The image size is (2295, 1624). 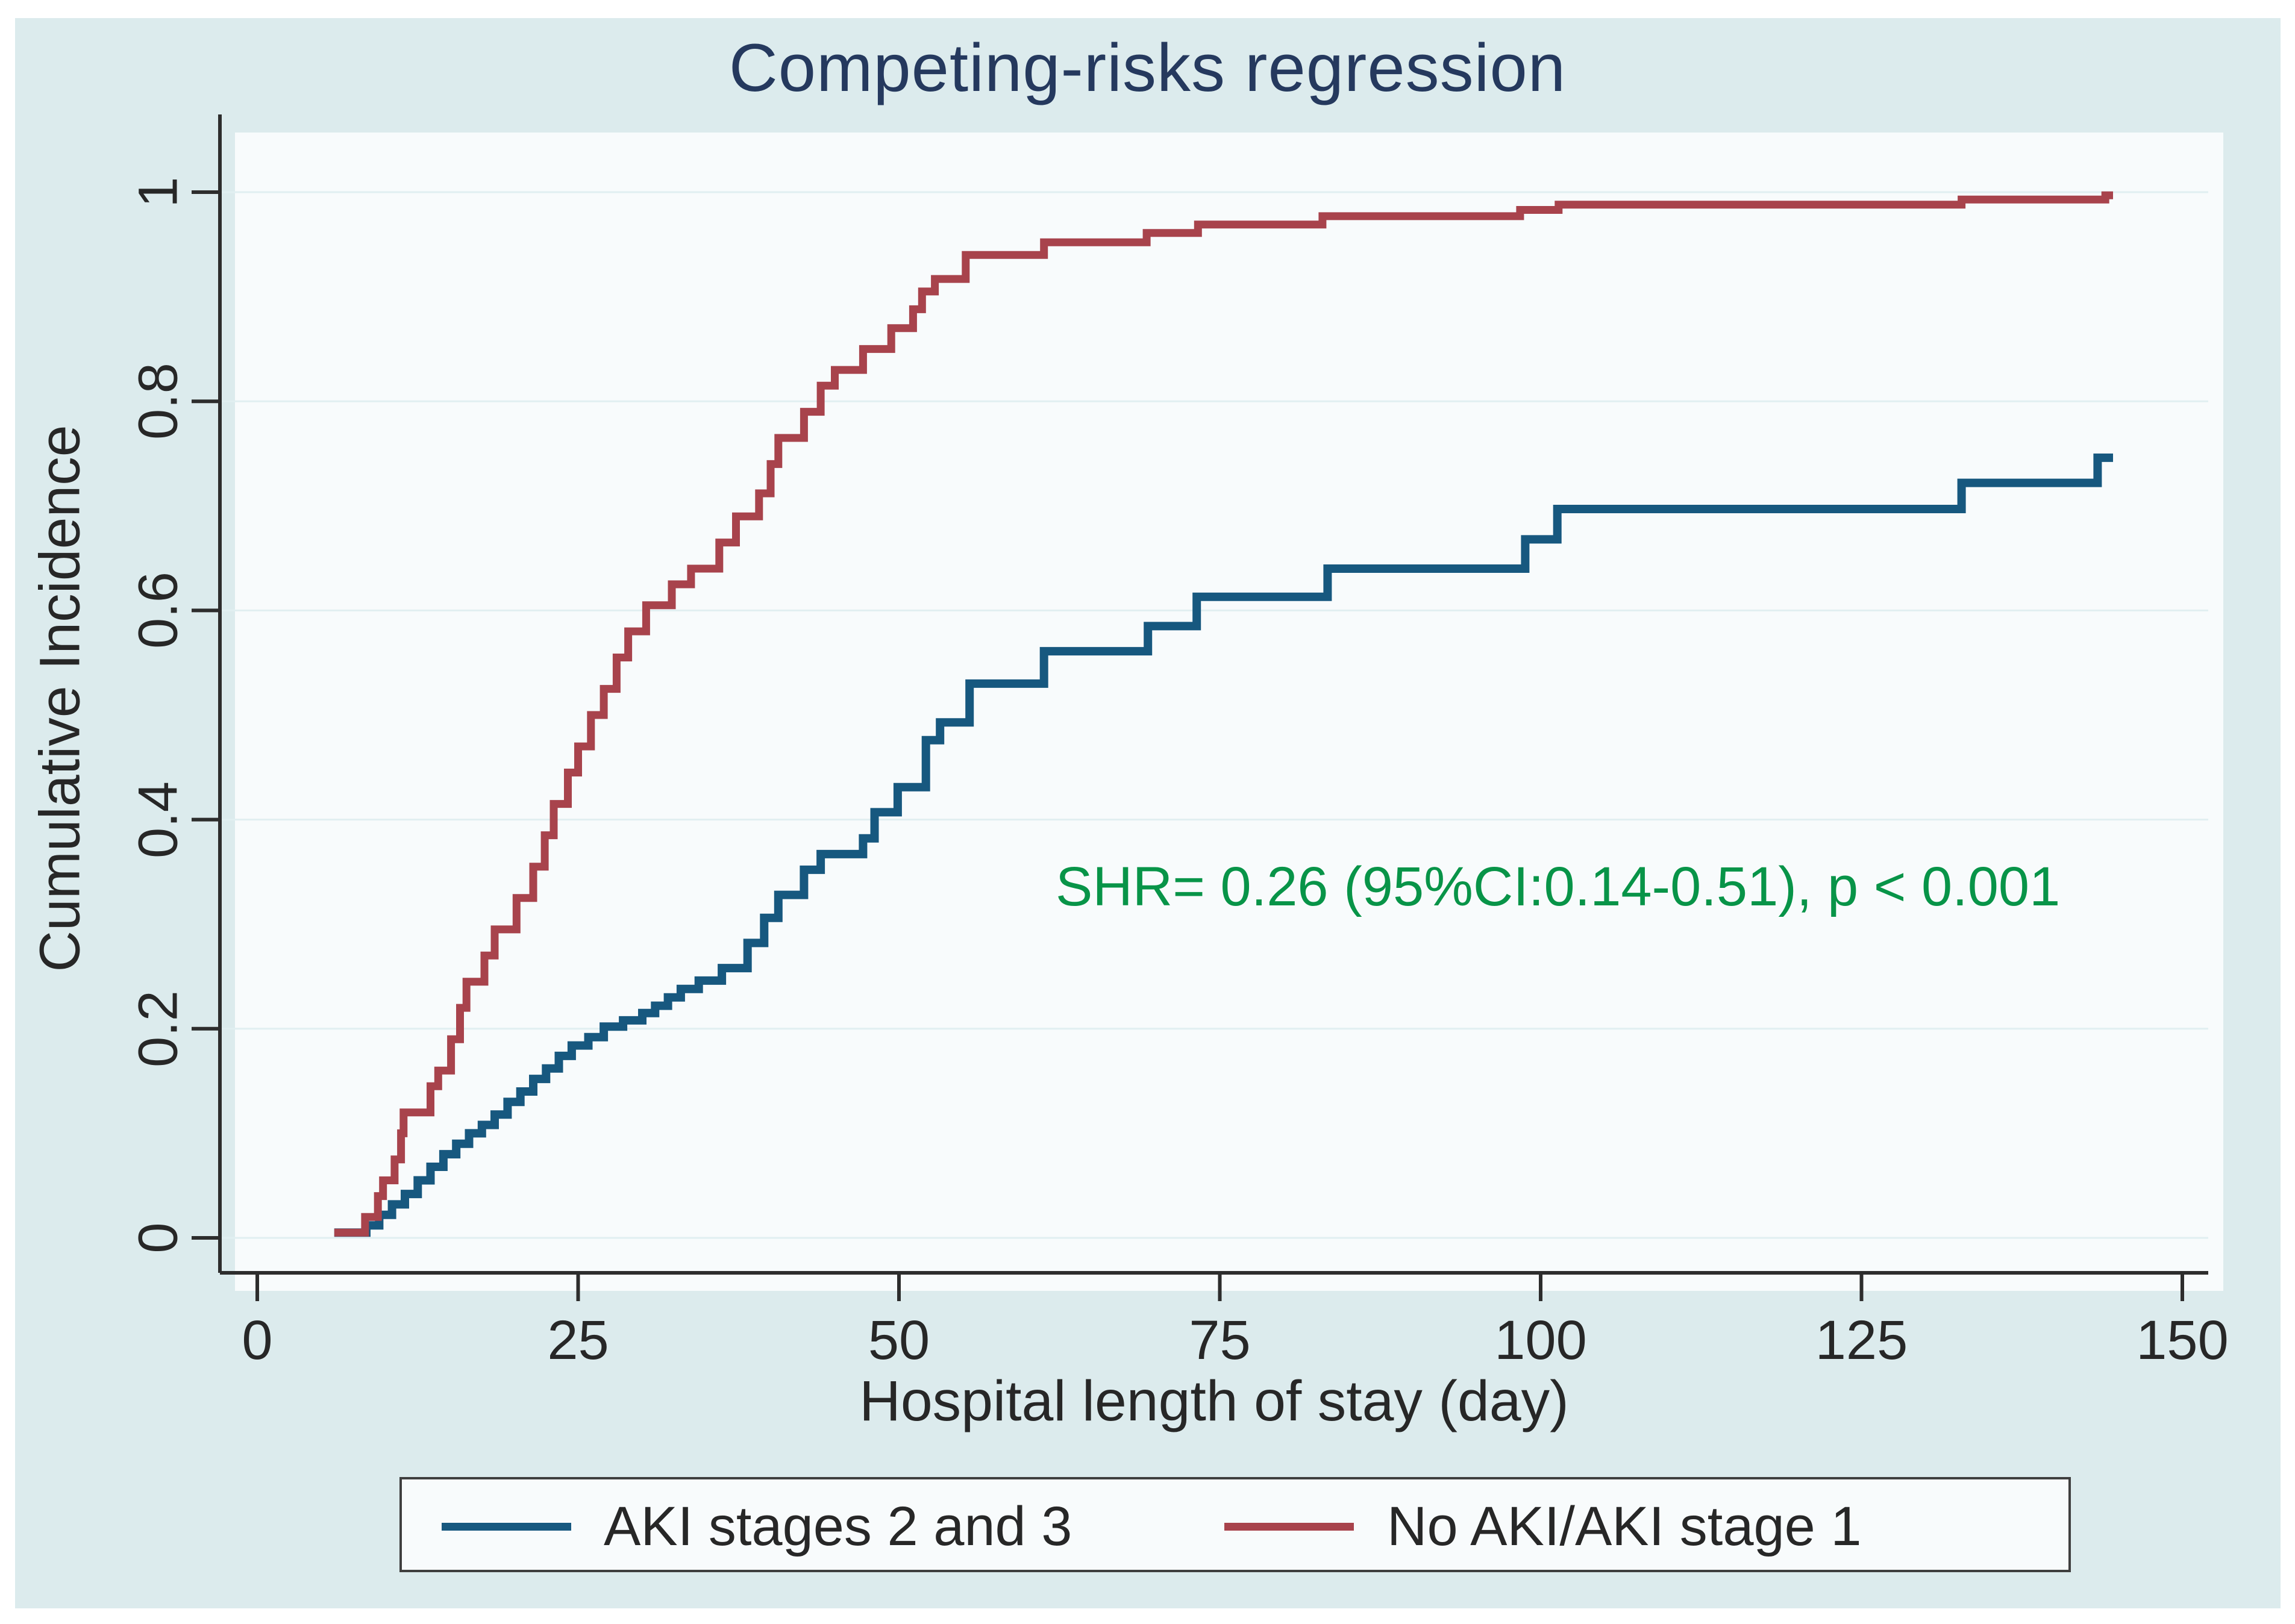 I want to click on legend-label-no-aki-stage-1: No AKI/AKI stage 1, so click(x=1624, y=1527).